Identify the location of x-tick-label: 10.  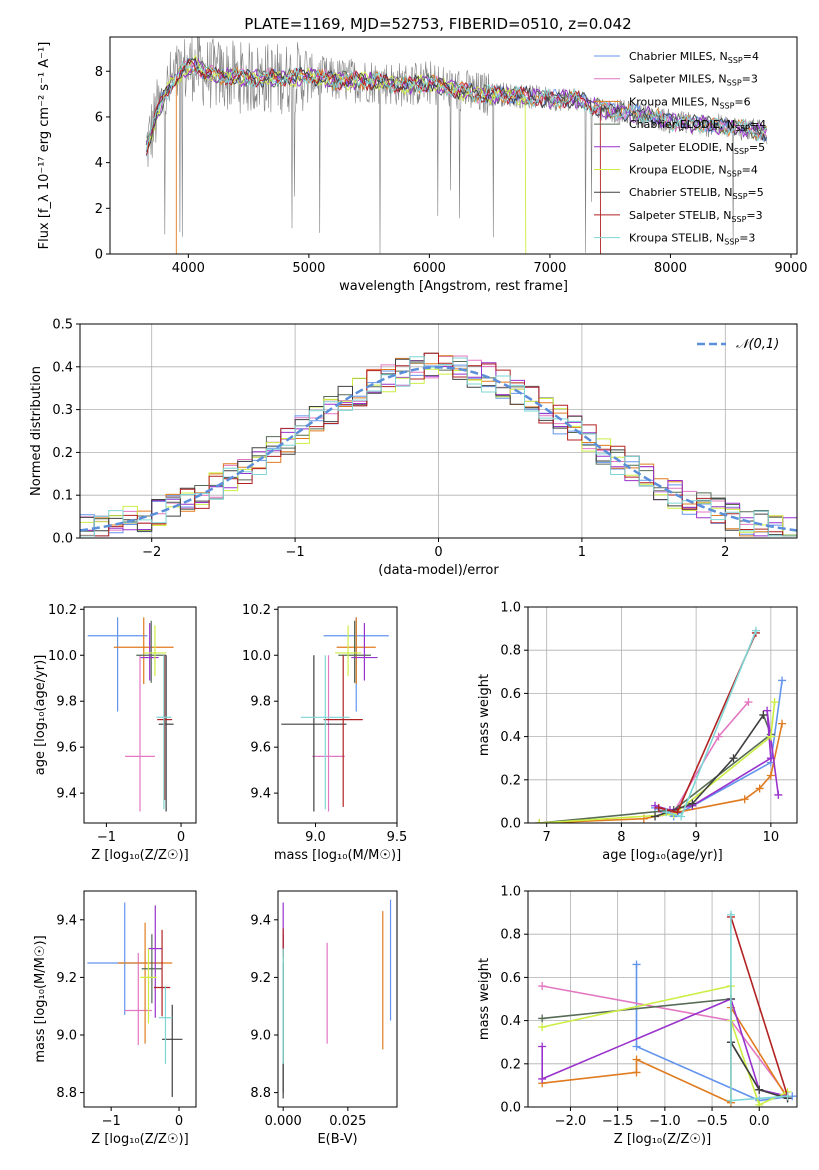
(771, 837).